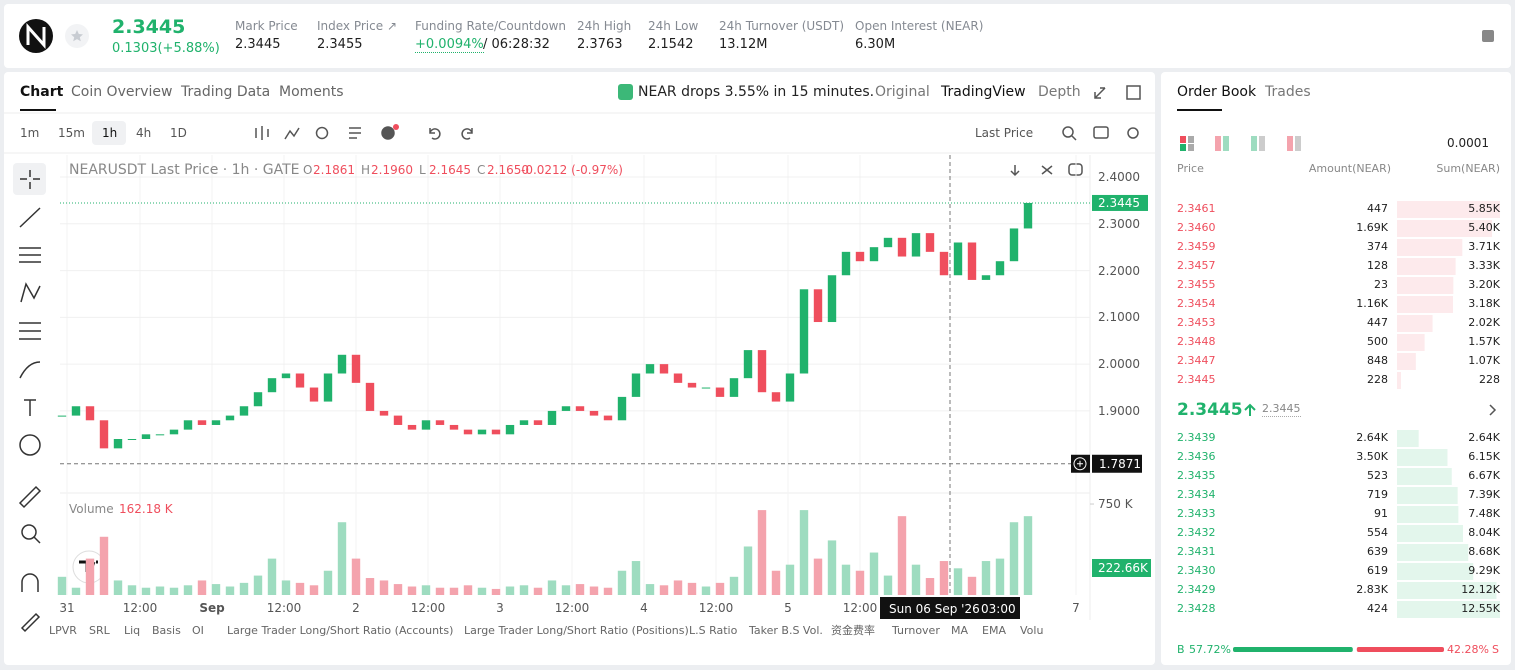 This screenshot has height=670, width=1515. Describe the element at coordinates (122, 92) in the screenshot. I see `chart-tab: Coin Overview` at that location.